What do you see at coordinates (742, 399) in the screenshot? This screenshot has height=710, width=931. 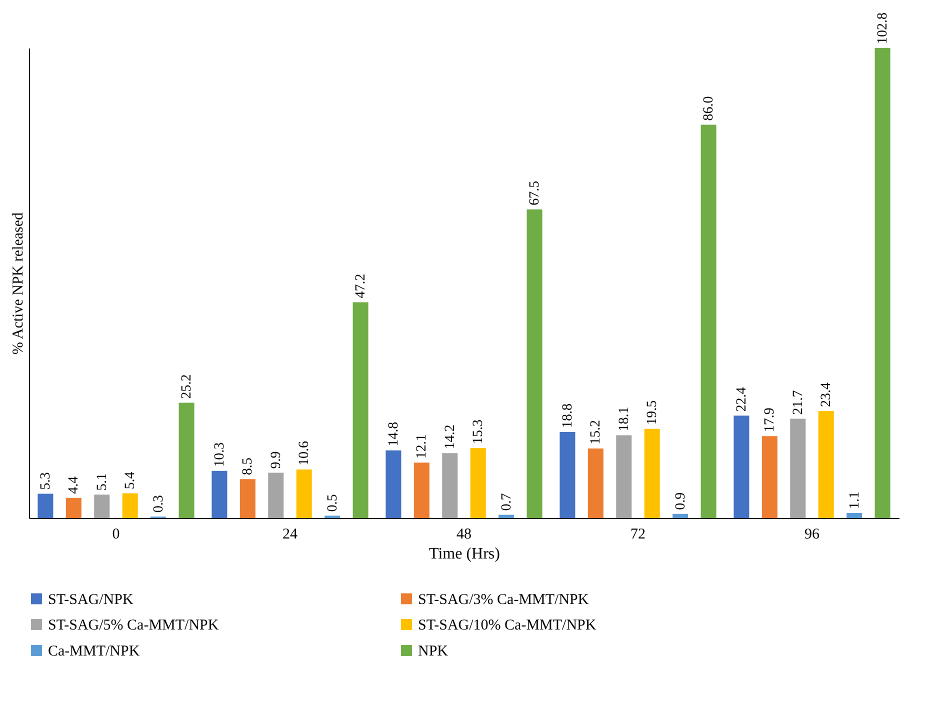 I see `data-label: 22.4` at bounding box center [742, 399].